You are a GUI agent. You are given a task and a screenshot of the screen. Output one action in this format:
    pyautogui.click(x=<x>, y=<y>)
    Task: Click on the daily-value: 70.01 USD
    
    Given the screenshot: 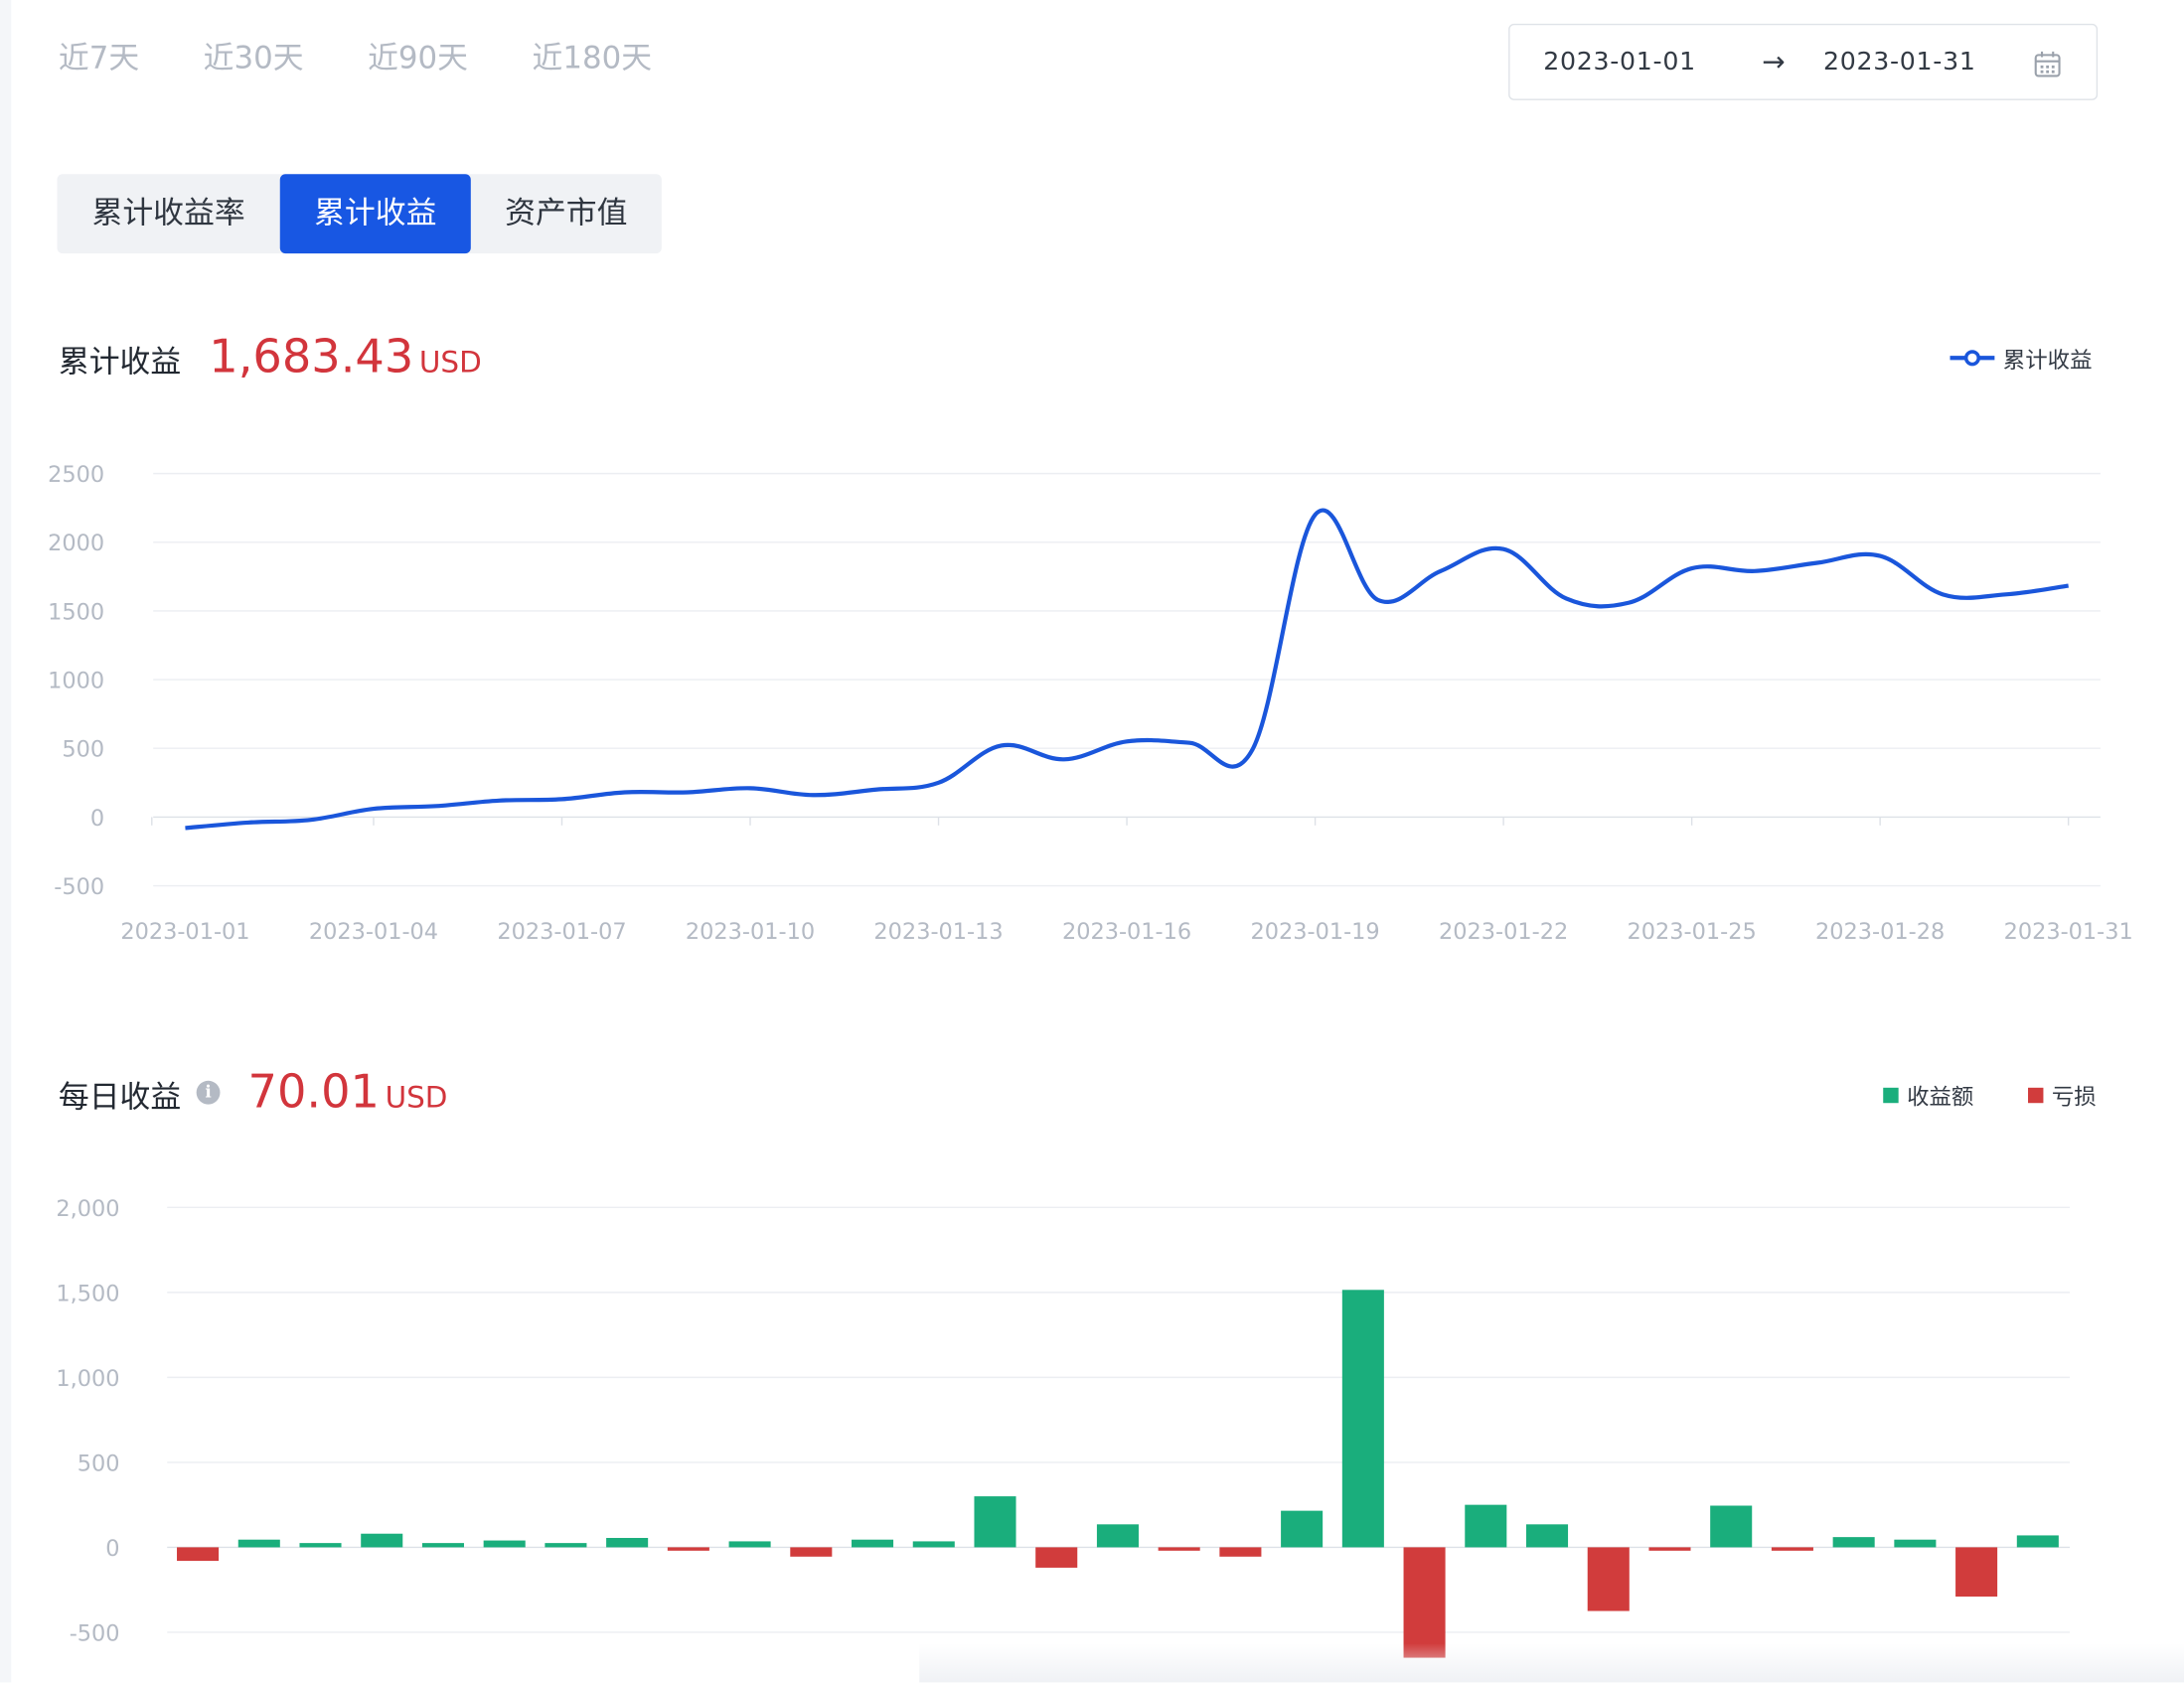 What is the action you would take?
    pyautogui.click(x=348, y=1091)
    